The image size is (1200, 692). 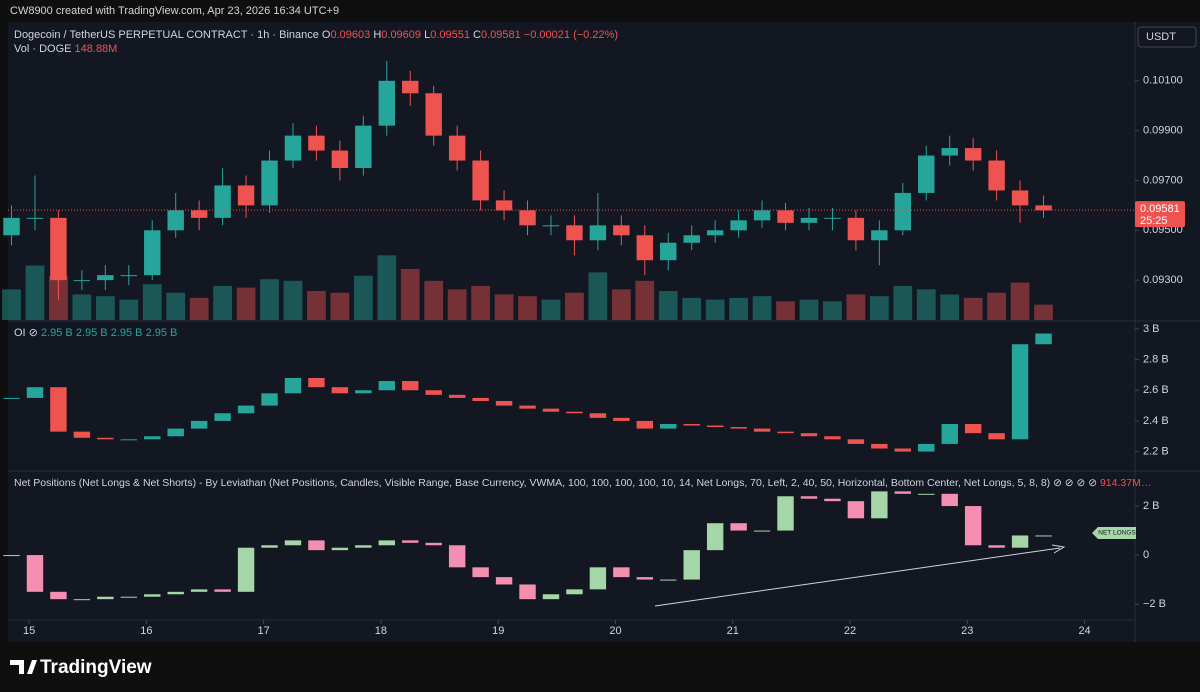 What do you see at coordinates (1156, 452) in the screenshot?
I see `y-tick-label: 2.2 B` at bounding box center [1156, 452].